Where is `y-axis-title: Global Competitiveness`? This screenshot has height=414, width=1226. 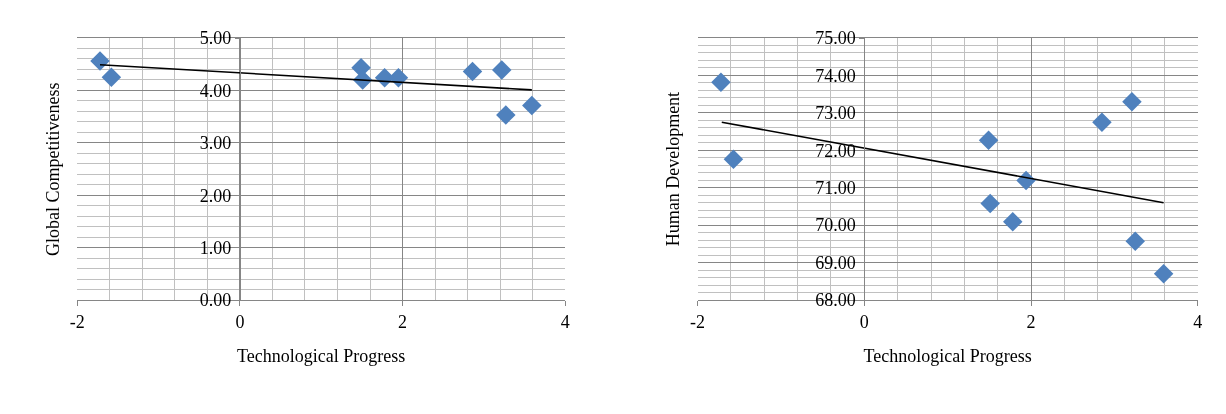
y-axis-title: Global Competitiveness is located at coordinates (52, 169).